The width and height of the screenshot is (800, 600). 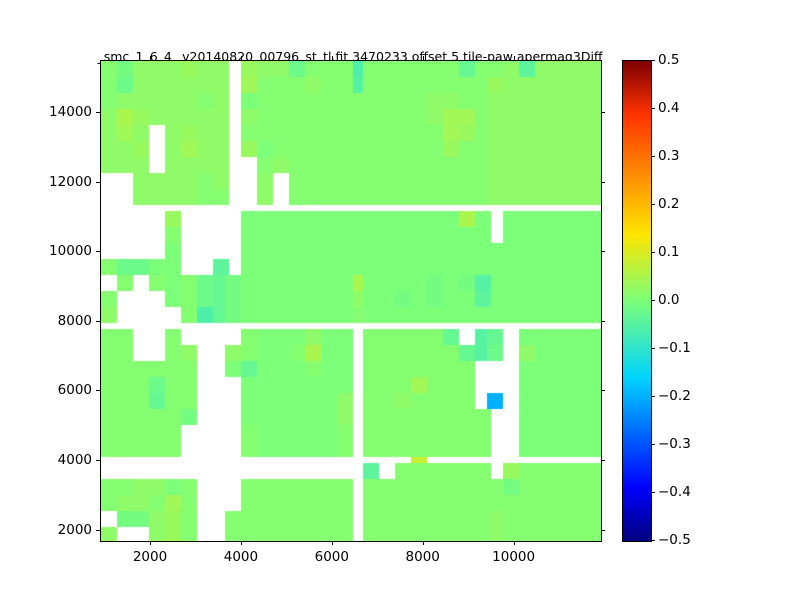 What do you see at coordinates (70, 112) in the screenshot?
I see `y-tick-label: 14000` at bounding box center [70, 112].